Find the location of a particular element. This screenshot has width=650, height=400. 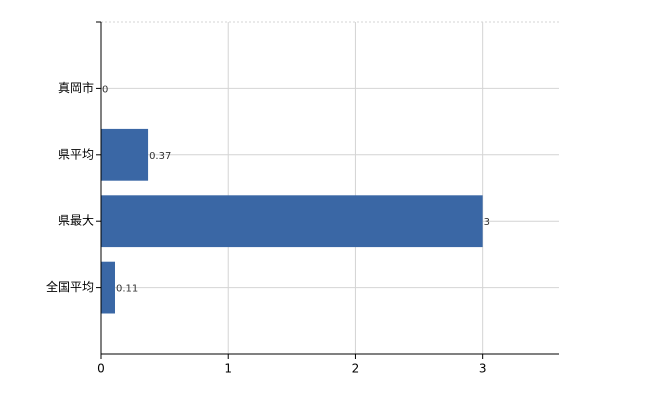

x-tick-label: 3 is located at coordinates (483, 369).